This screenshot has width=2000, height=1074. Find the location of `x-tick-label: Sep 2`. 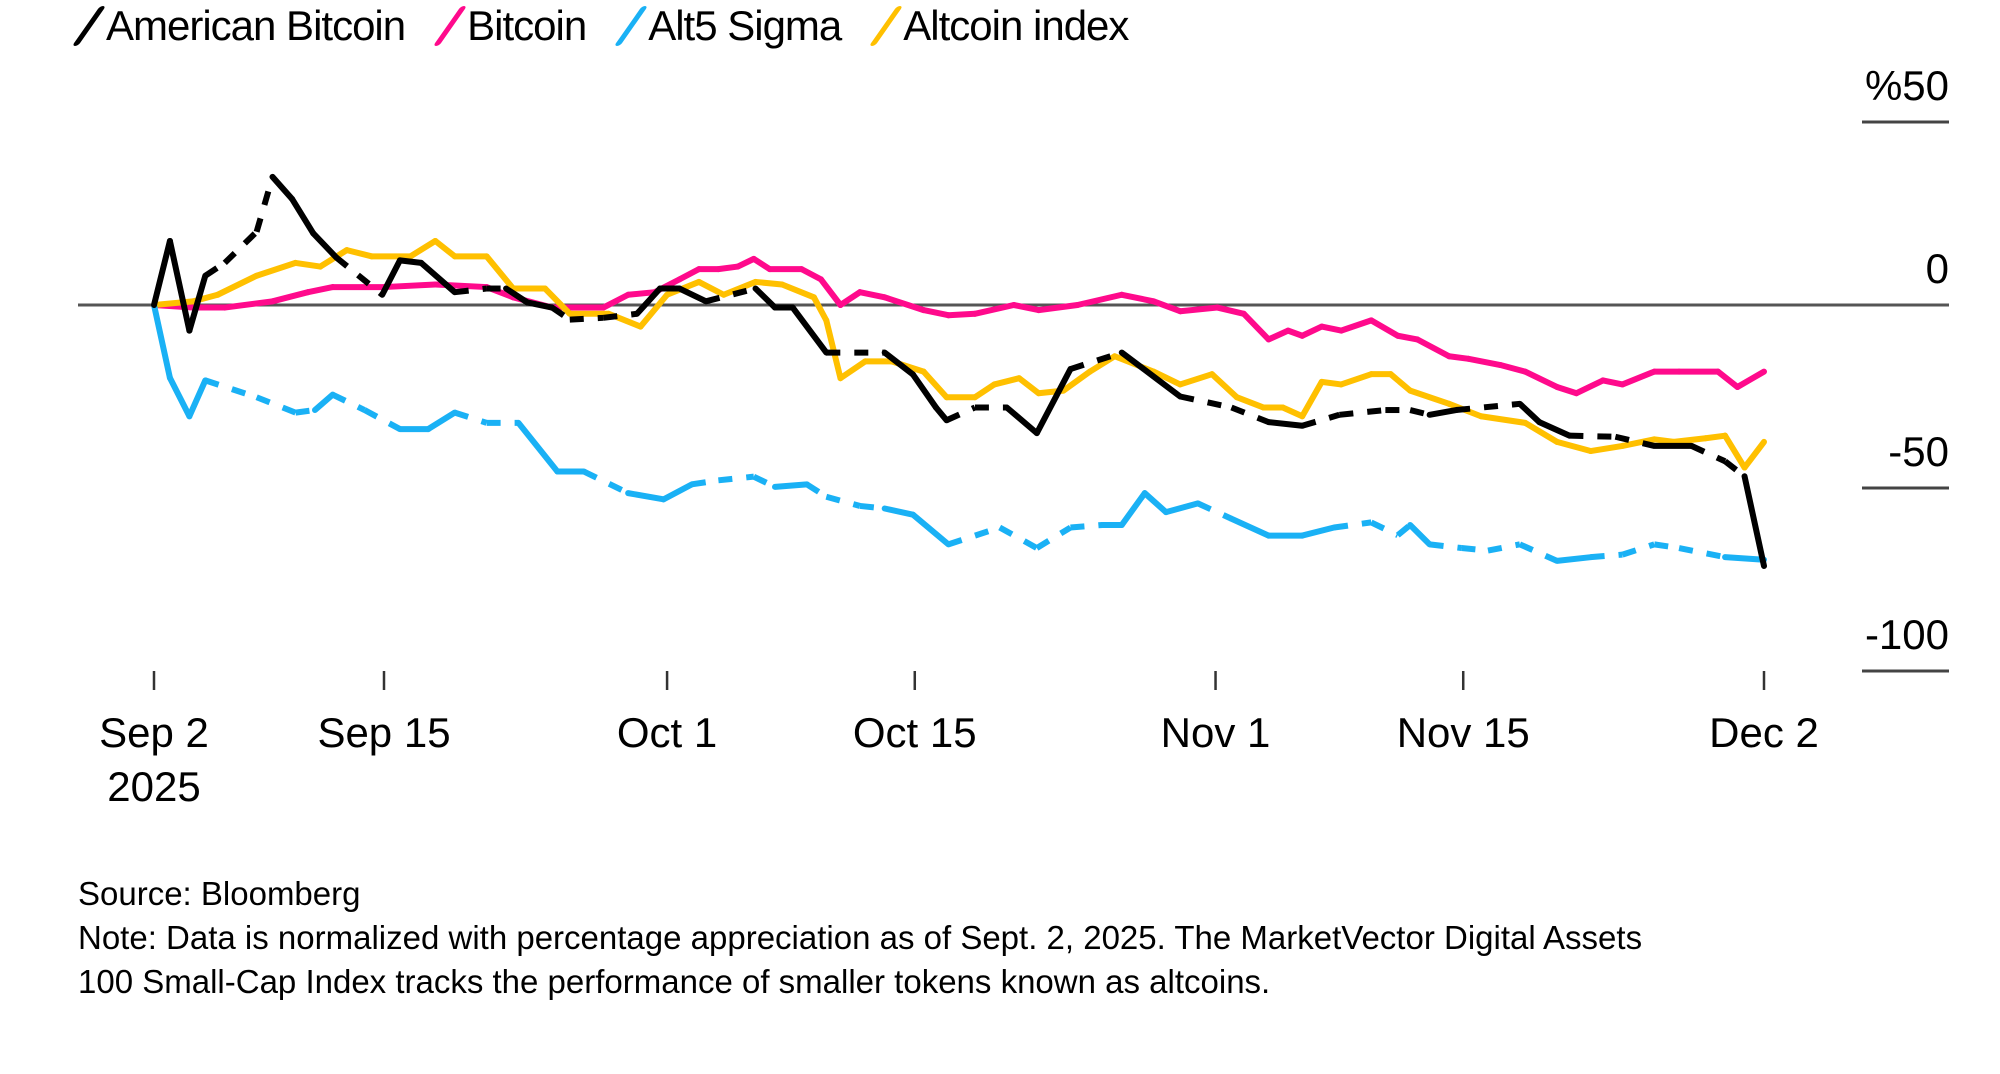

x-tick-label: Sep 2 is located at coordinates (154, 732).